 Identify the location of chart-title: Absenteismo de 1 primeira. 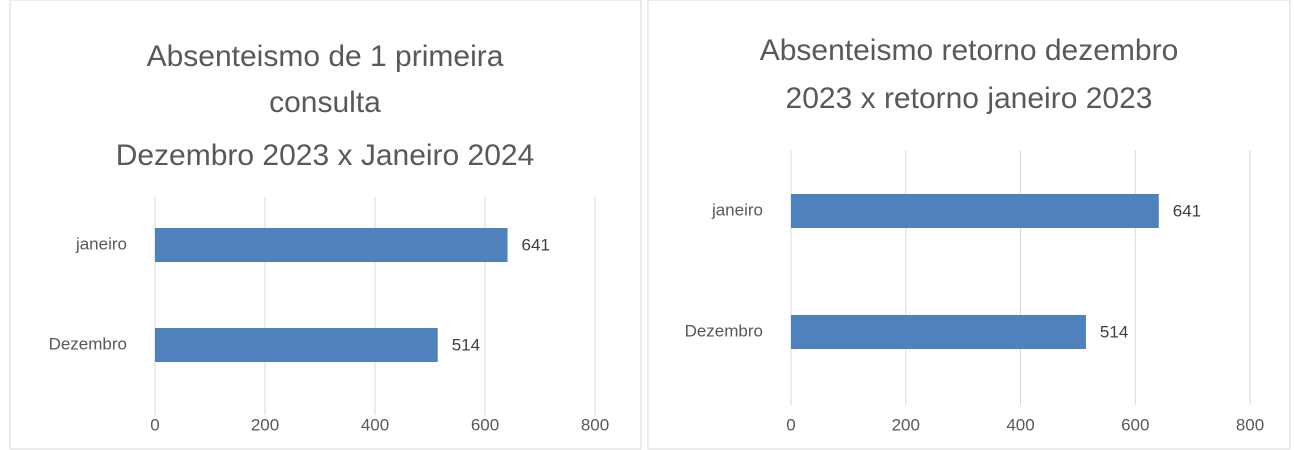
(325, 56).